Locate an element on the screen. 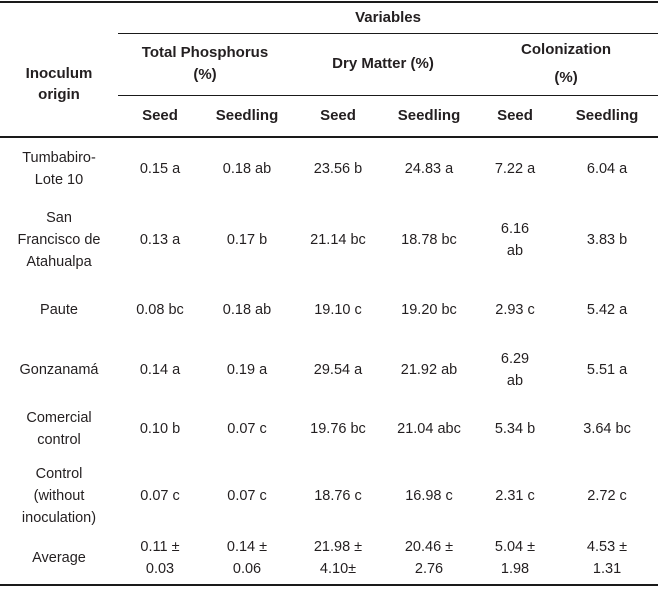 Image resolution: width=658 pixels, height=602 pixels. table-cell: 6.04 a is located at coordinates (607, 169).